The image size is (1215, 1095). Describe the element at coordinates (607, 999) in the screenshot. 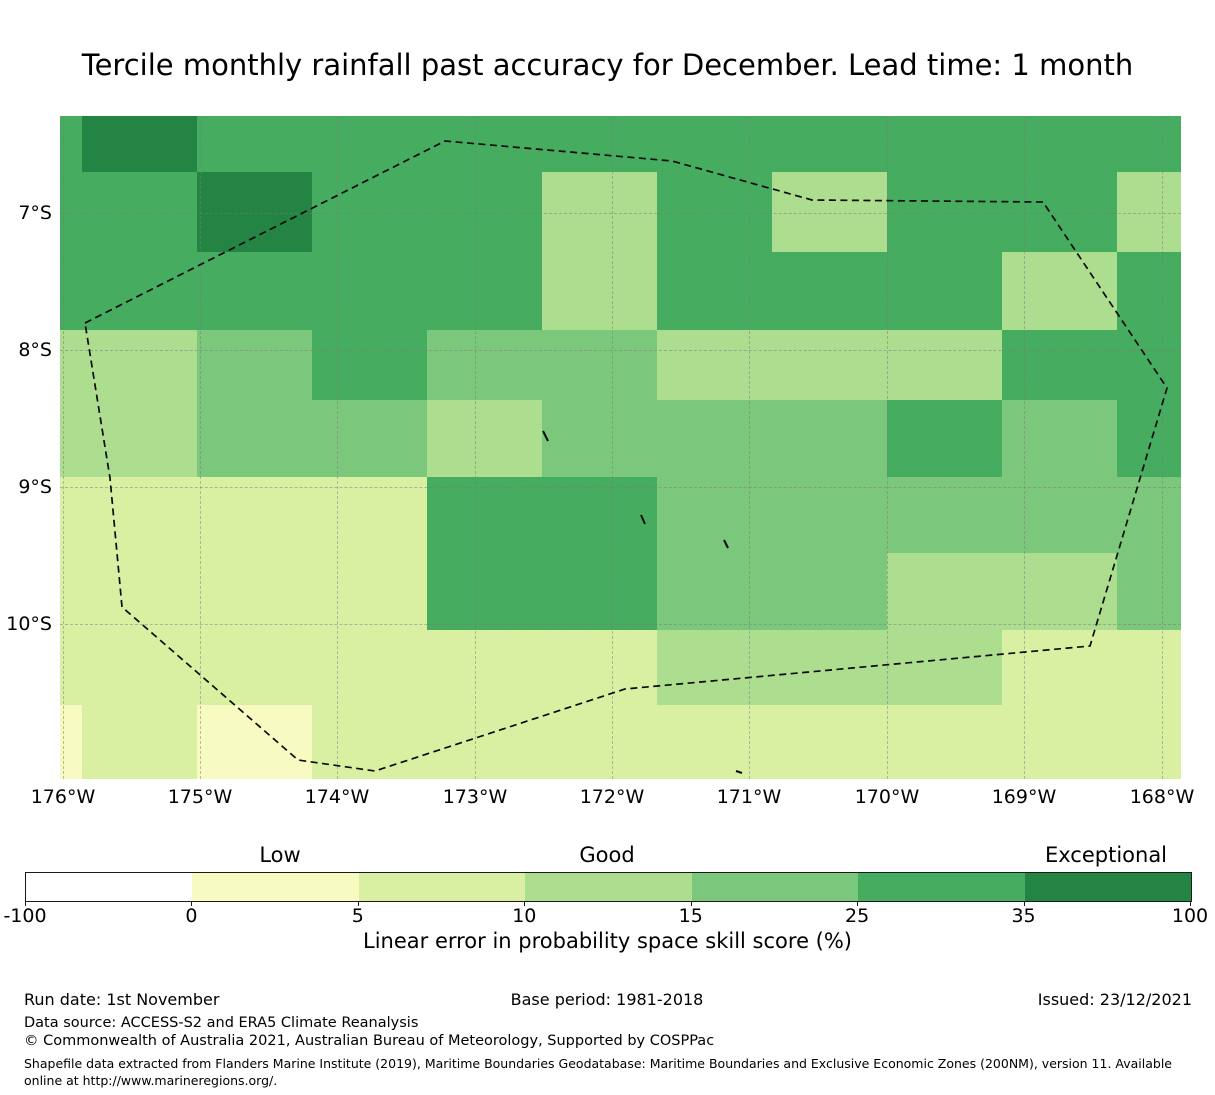

I see `footer-base-period: Base period: 1981-2018` at that location.